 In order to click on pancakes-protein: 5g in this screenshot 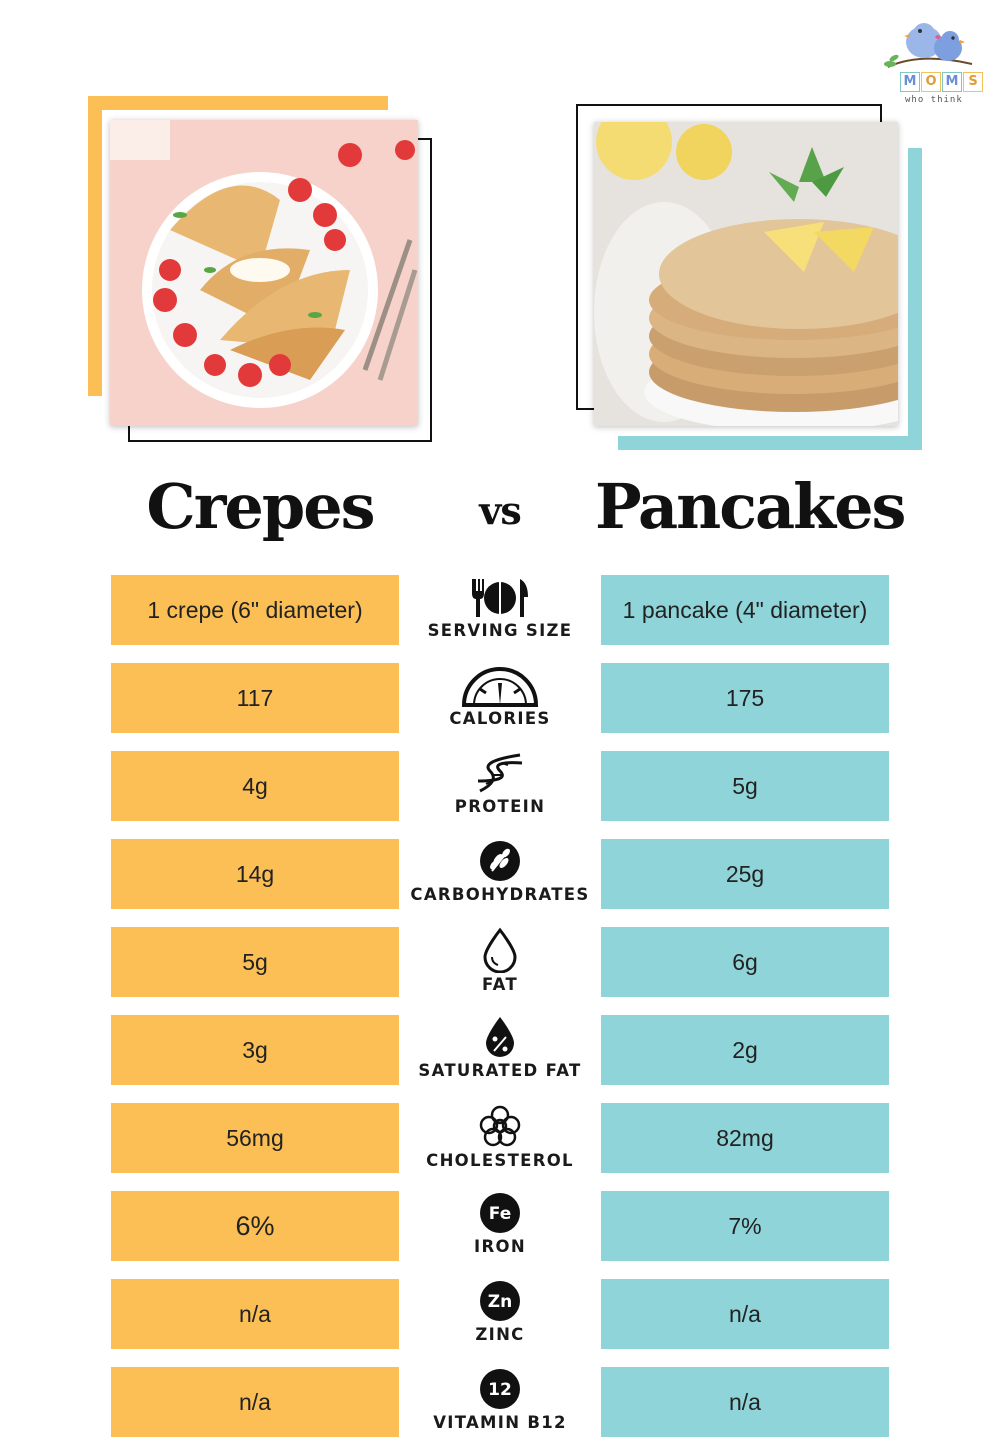, I will do `click(745, 786)`.